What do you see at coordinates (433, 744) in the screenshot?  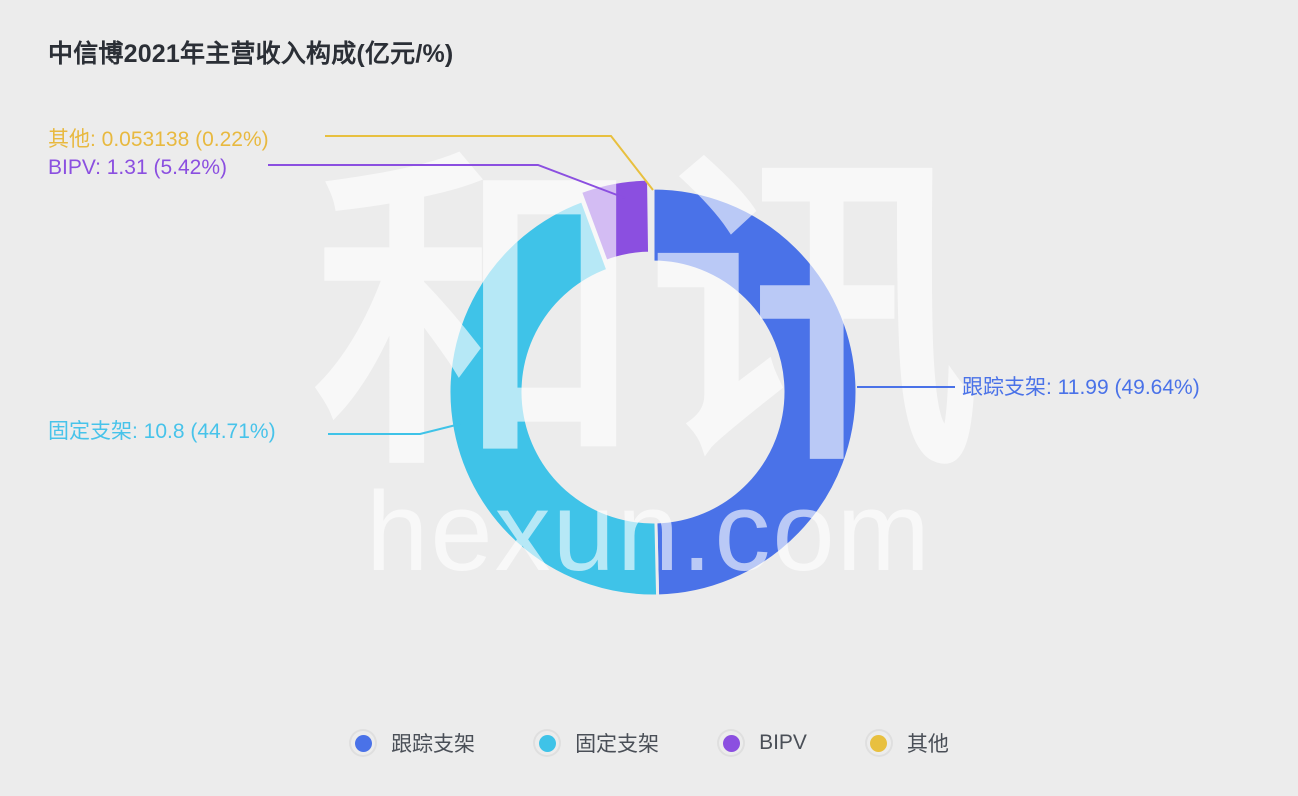 I see `legend-item-label: 跟踪支架` at bounding box center [433, 744].